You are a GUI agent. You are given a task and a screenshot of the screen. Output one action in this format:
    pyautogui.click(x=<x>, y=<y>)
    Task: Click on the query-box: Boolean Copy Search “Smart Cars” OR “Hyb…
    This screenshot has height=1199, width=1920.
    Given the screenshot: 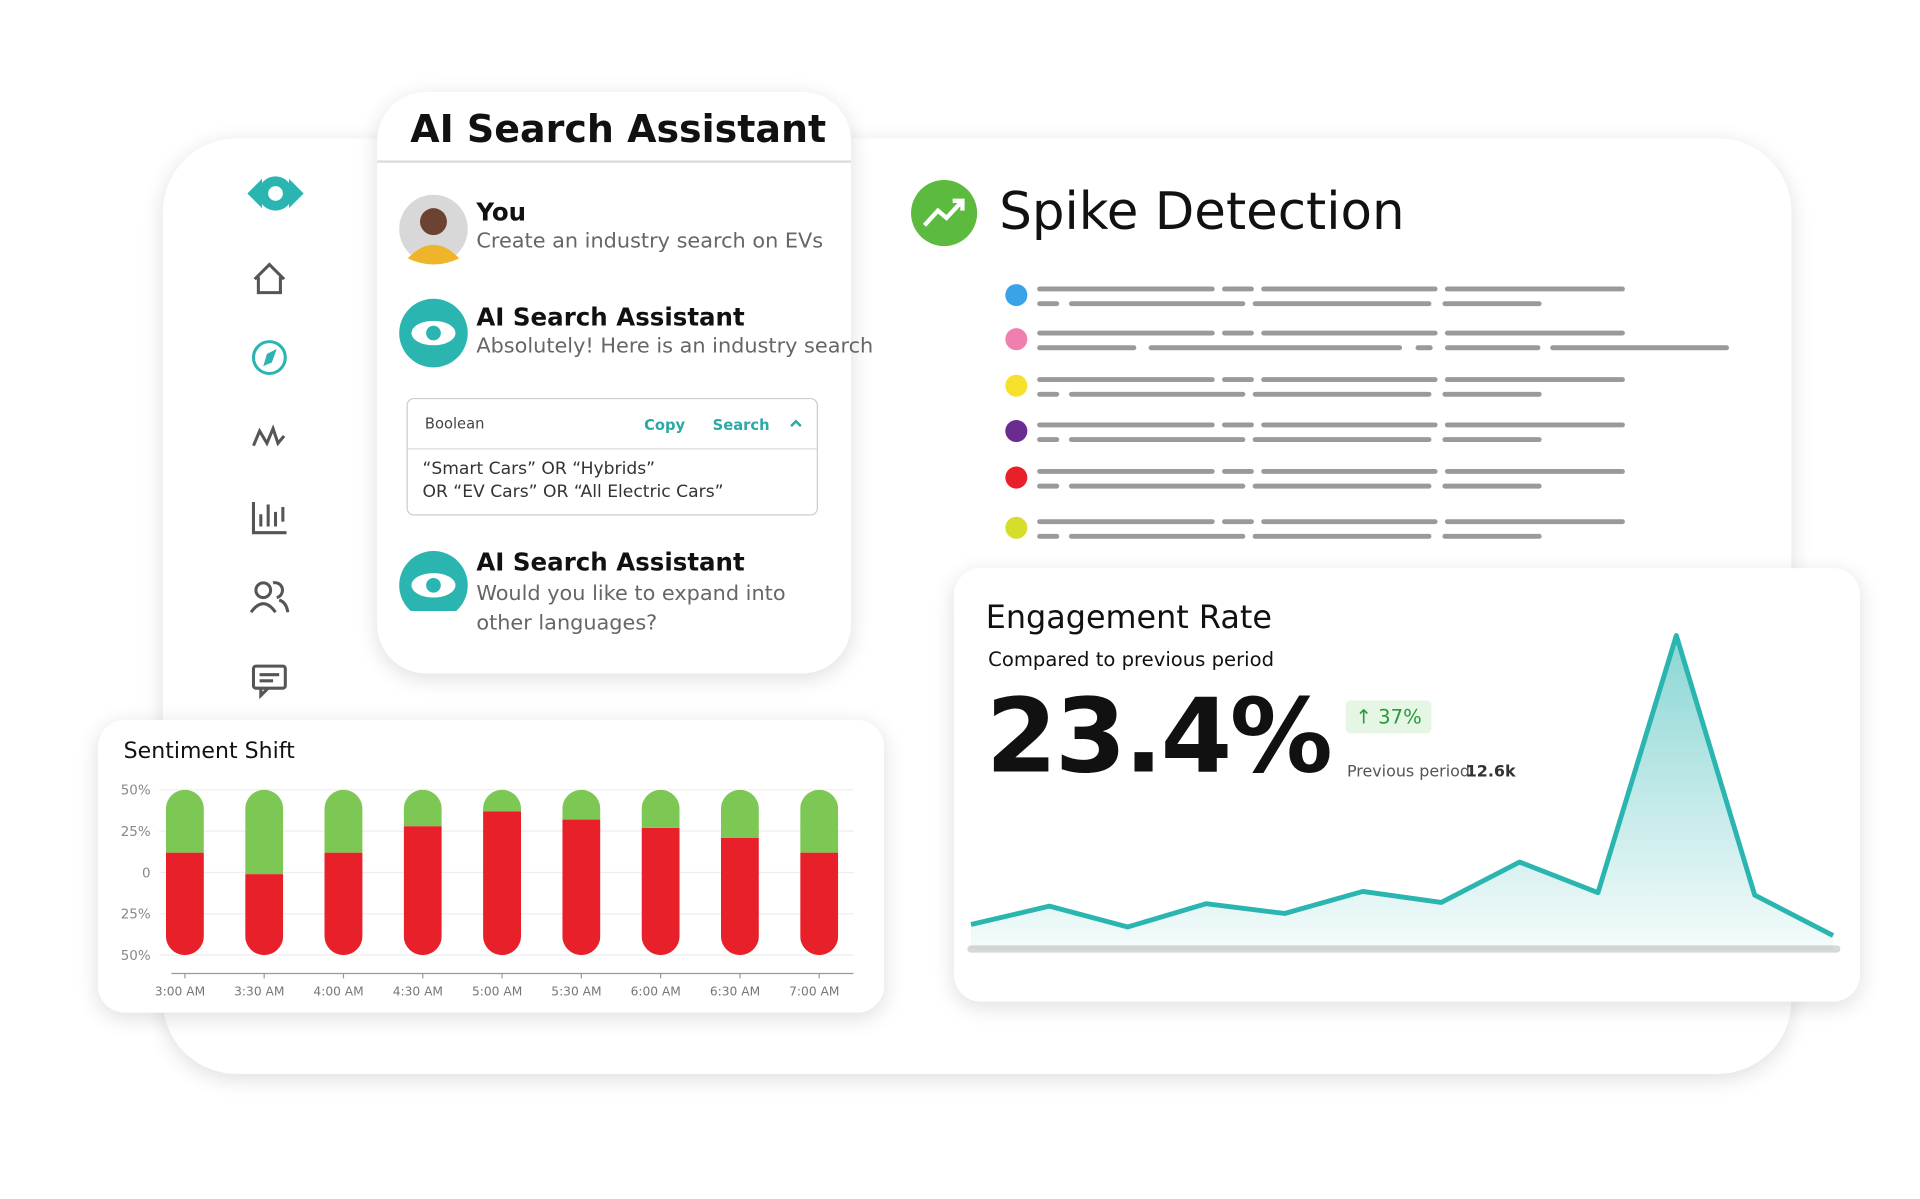 What is the action you would take?
    pyautogui.click(x=612, y=456)
    